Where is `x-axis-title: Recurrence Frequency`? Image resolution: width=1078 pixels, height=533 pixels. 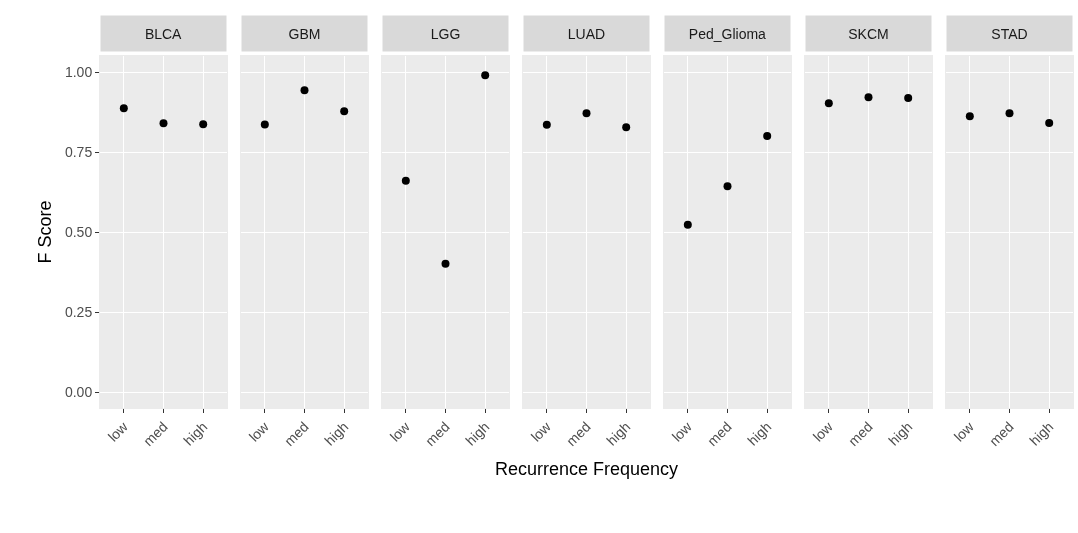 x-axis-title: Recurrence Frequency is located at coordinates (586, 469).